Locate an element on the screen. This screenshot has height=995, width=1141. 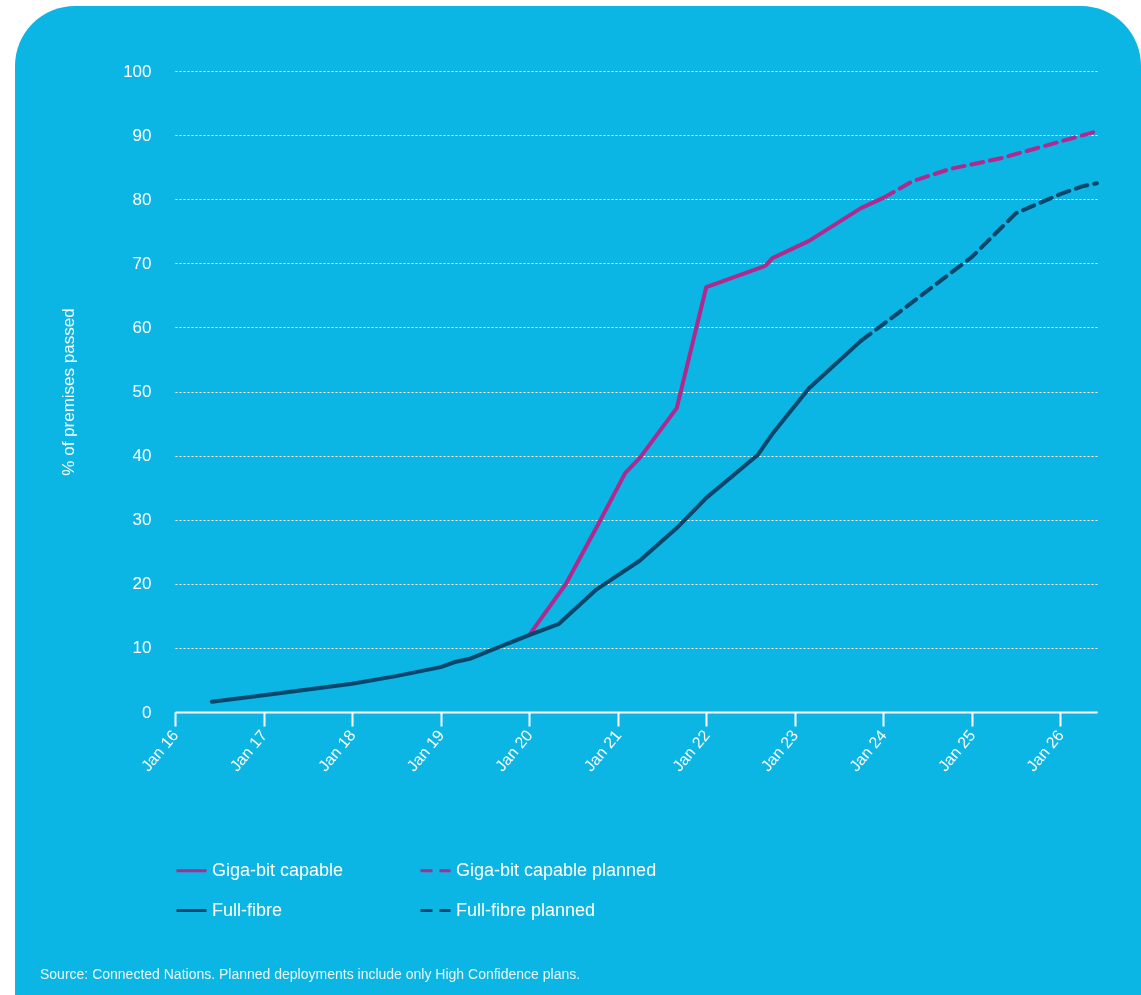
x-tick-label: Jan 19 is located at coordinates (425, 750).